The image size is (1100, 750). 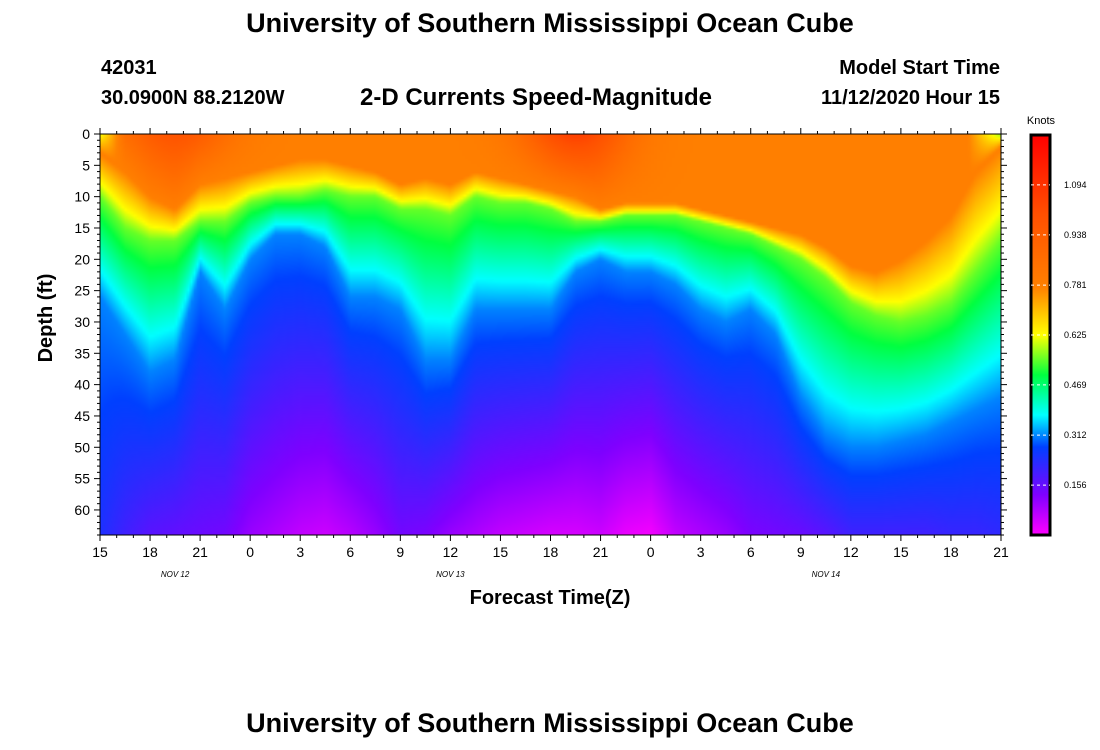 What do you see at coordinates (82, 416) in the screenshot?
I see `y-tick-label: 45` at bounding box center [82, 416].